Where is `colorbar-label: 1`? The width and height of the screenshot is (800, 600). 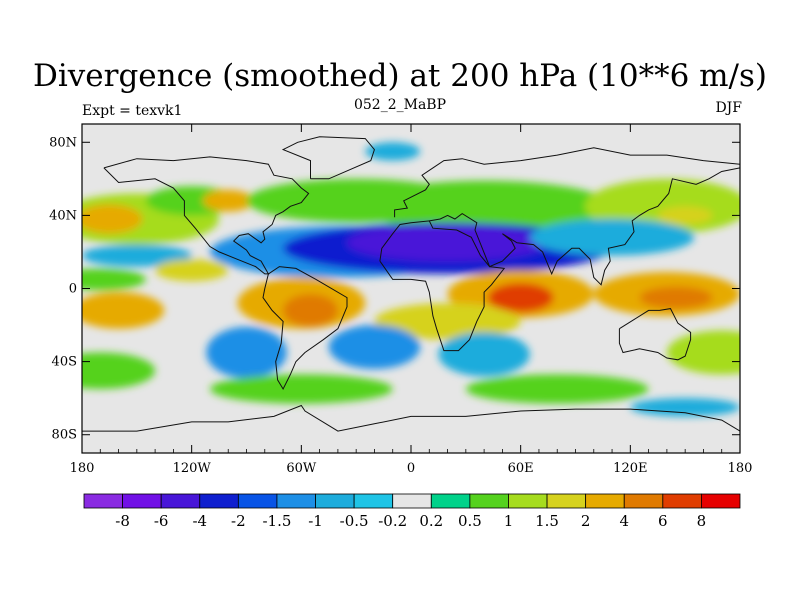
colorbar-label: 1 is located at coordinates (509, 521).